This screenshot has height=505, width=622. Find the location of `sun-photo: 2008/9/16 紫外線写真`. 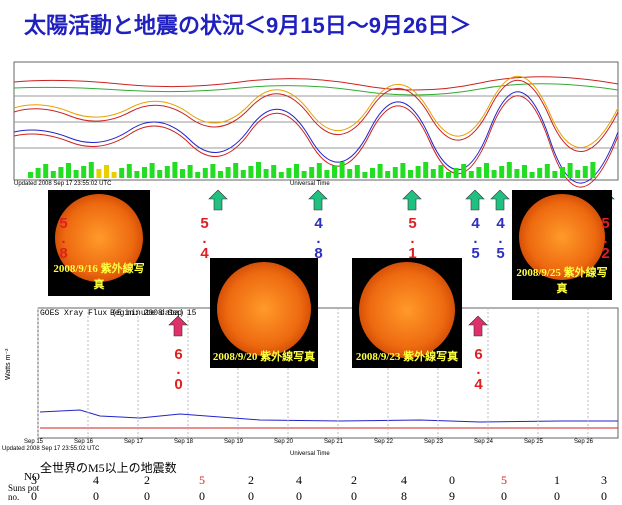

sun-photo: 2008/9/16 紫外線写真 is located at coordinates (99, 243).